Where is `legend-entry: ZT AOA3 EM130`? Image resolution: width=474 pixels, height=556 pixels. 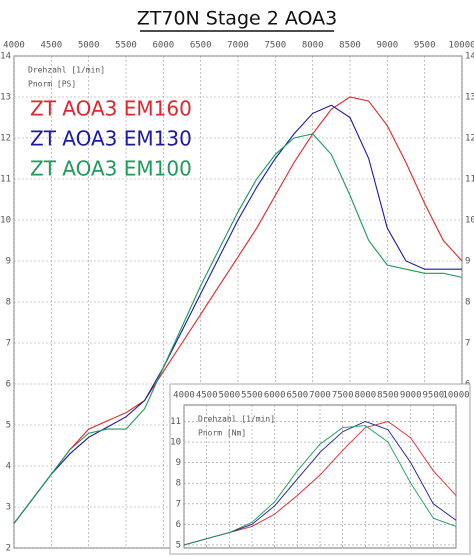
legend-entry: ZT AOA3 EM130 is located at coordinates (111, 139).